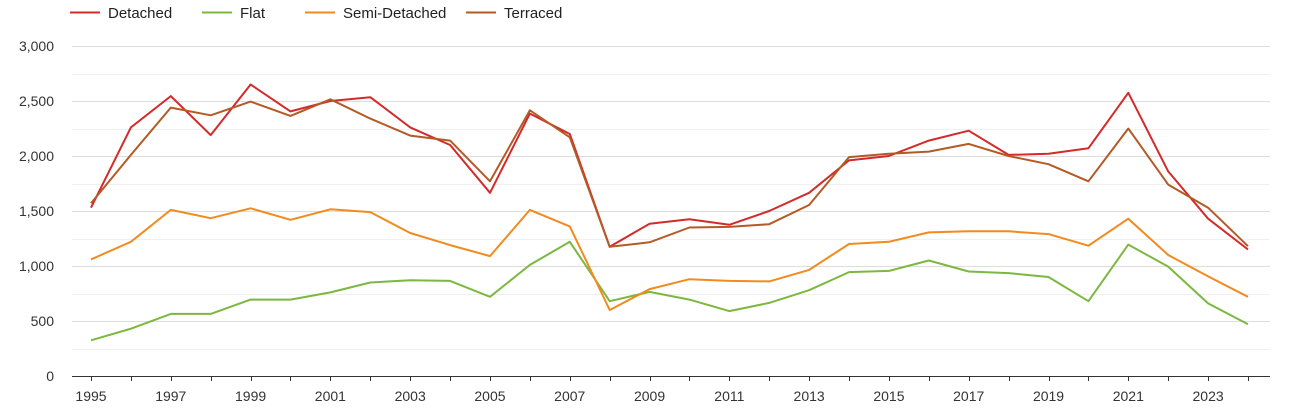 The width and height of the screenshot is (1305, 415). What do you see at coordinates (394, 13) in the screenshot?
I see `legend-label: Semi-Detached` at bounding box center [394, 13].